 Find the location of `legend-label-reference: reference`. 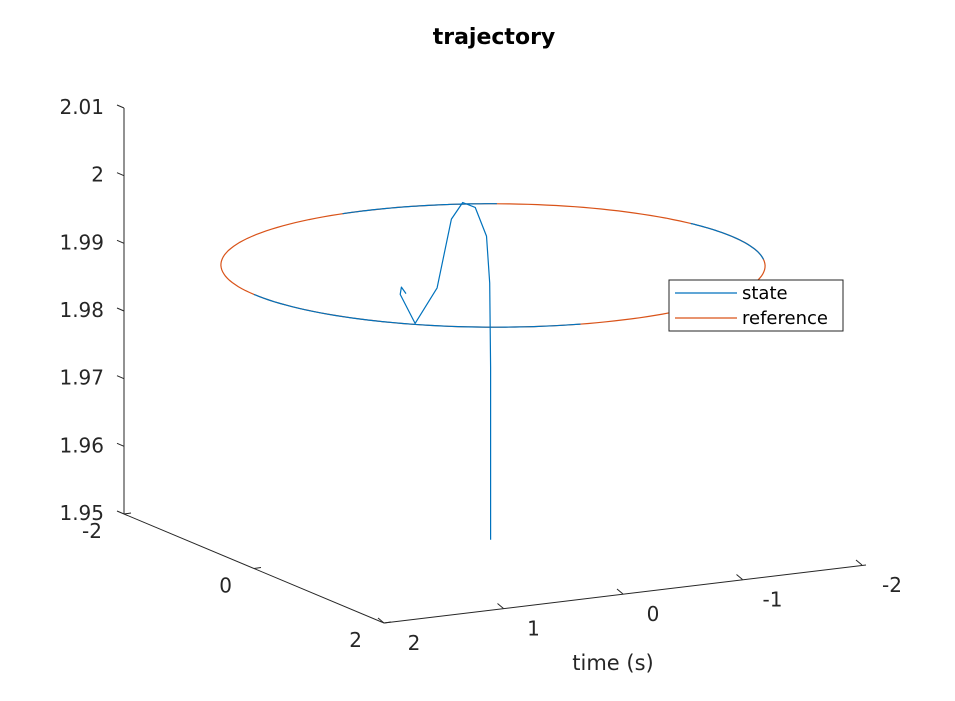

legend-label-reference: reference is located at coordinates (785, 318).